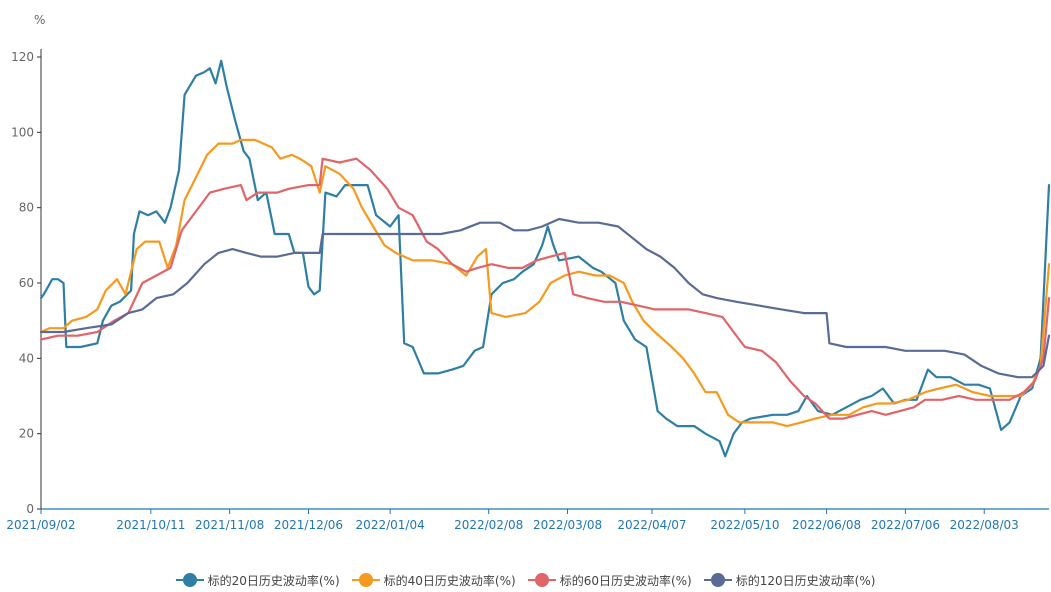 The height and width of the screenshot is (592, 1051). Describe the element at coordinates (229, 525) in the screenshot. I see `x-tick-label: 2021/11/08` at that location.